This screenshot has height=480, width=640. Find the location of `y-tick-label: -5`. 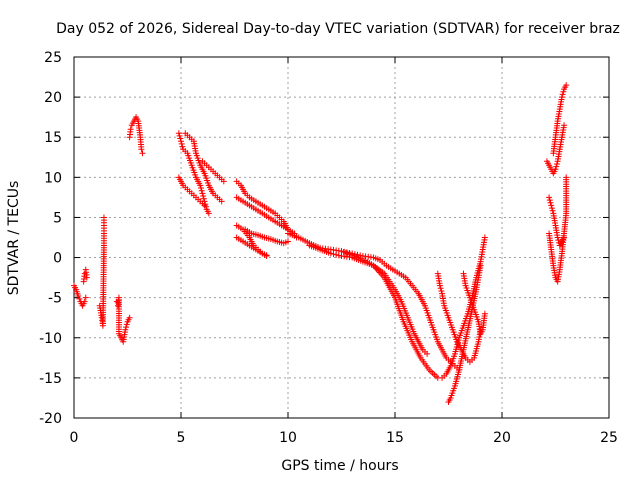

y-tick-label: -5 is located at coordinates (55, 299).